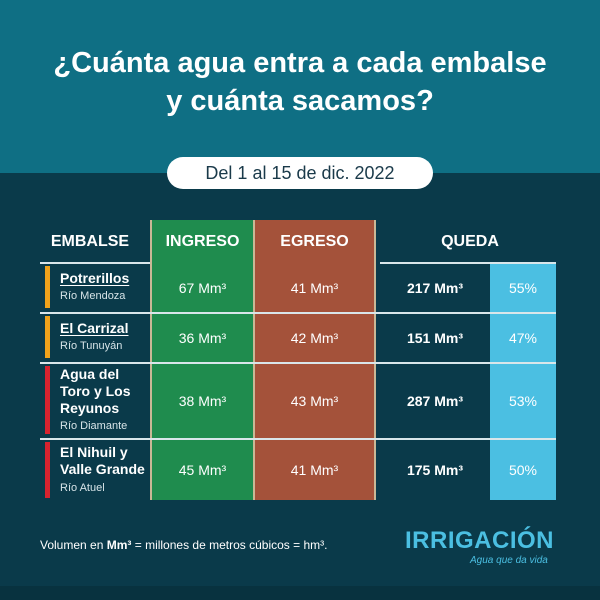 The height and width of the screenshot is (600, 600). I want to click on ingreso-value: 45 Mm³, so click(202, 470).